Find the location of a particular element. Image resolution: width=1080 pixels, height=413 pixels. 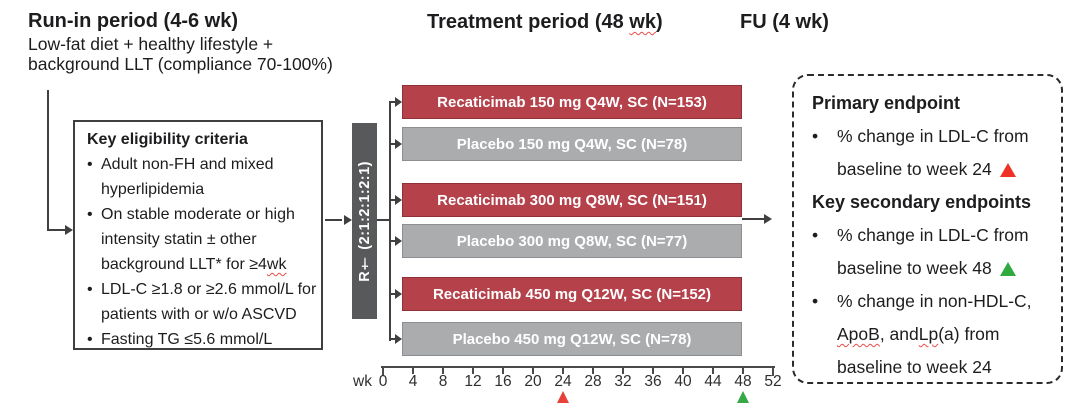

eligibility-bullet-2-wavy-word: wk is located at coordinates (276, 264).